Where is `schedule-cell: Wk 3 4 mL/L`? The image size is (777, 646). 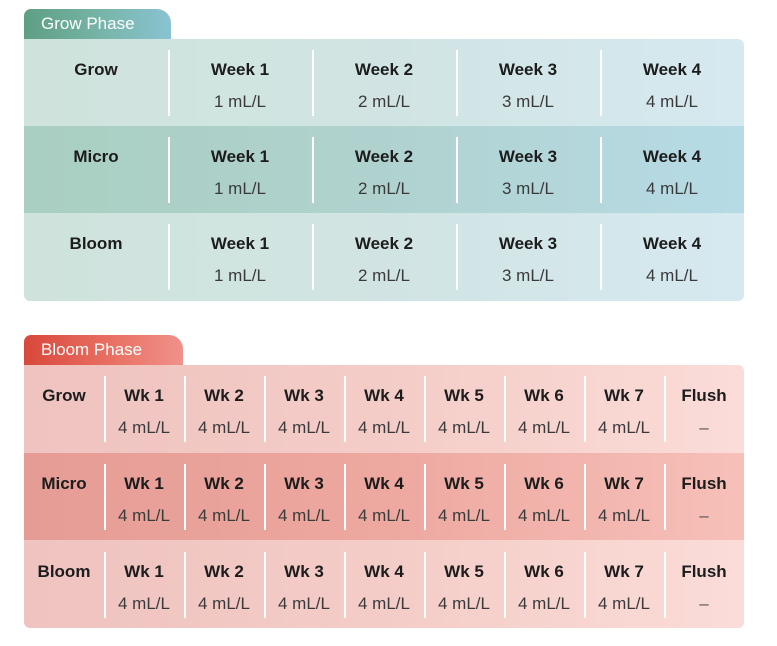 schedule-cell: Wk 3 4 mL/L is located at coordinates (304, 408).